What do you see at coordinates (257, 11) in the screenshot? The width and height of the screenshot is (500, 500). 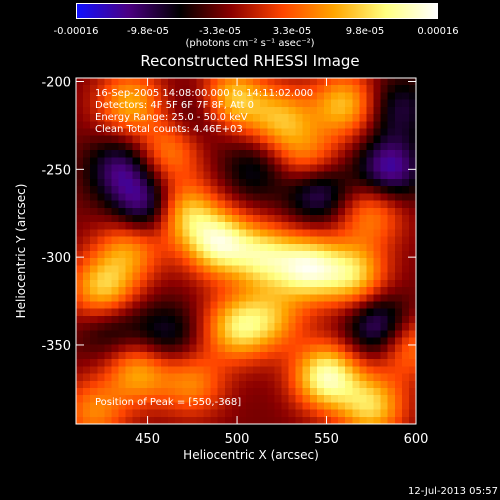 I see `colorbar-gradient` at bounding box center [257, 11].